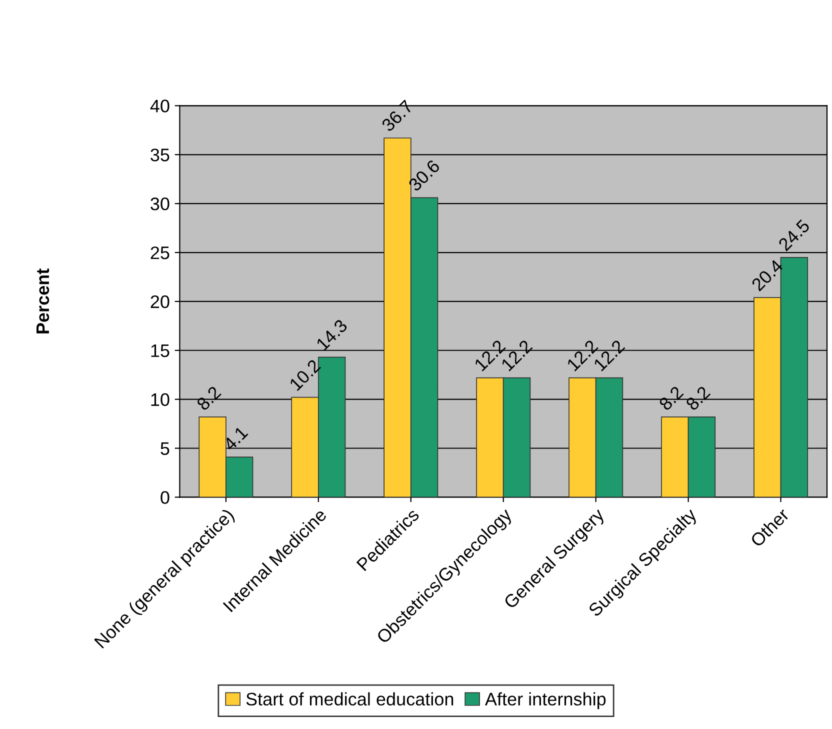 This screenshot has height=729, width=832. I want to click on data-label: 4.1, so click(235, 439).